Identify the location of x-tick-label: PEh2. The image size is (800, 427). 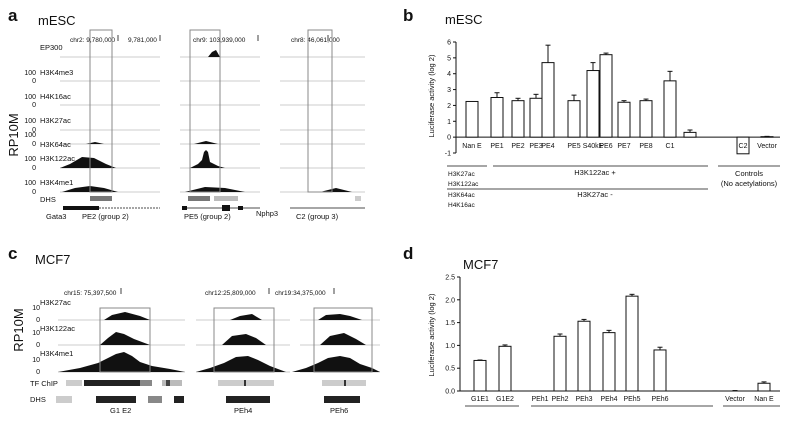
(559, 399).